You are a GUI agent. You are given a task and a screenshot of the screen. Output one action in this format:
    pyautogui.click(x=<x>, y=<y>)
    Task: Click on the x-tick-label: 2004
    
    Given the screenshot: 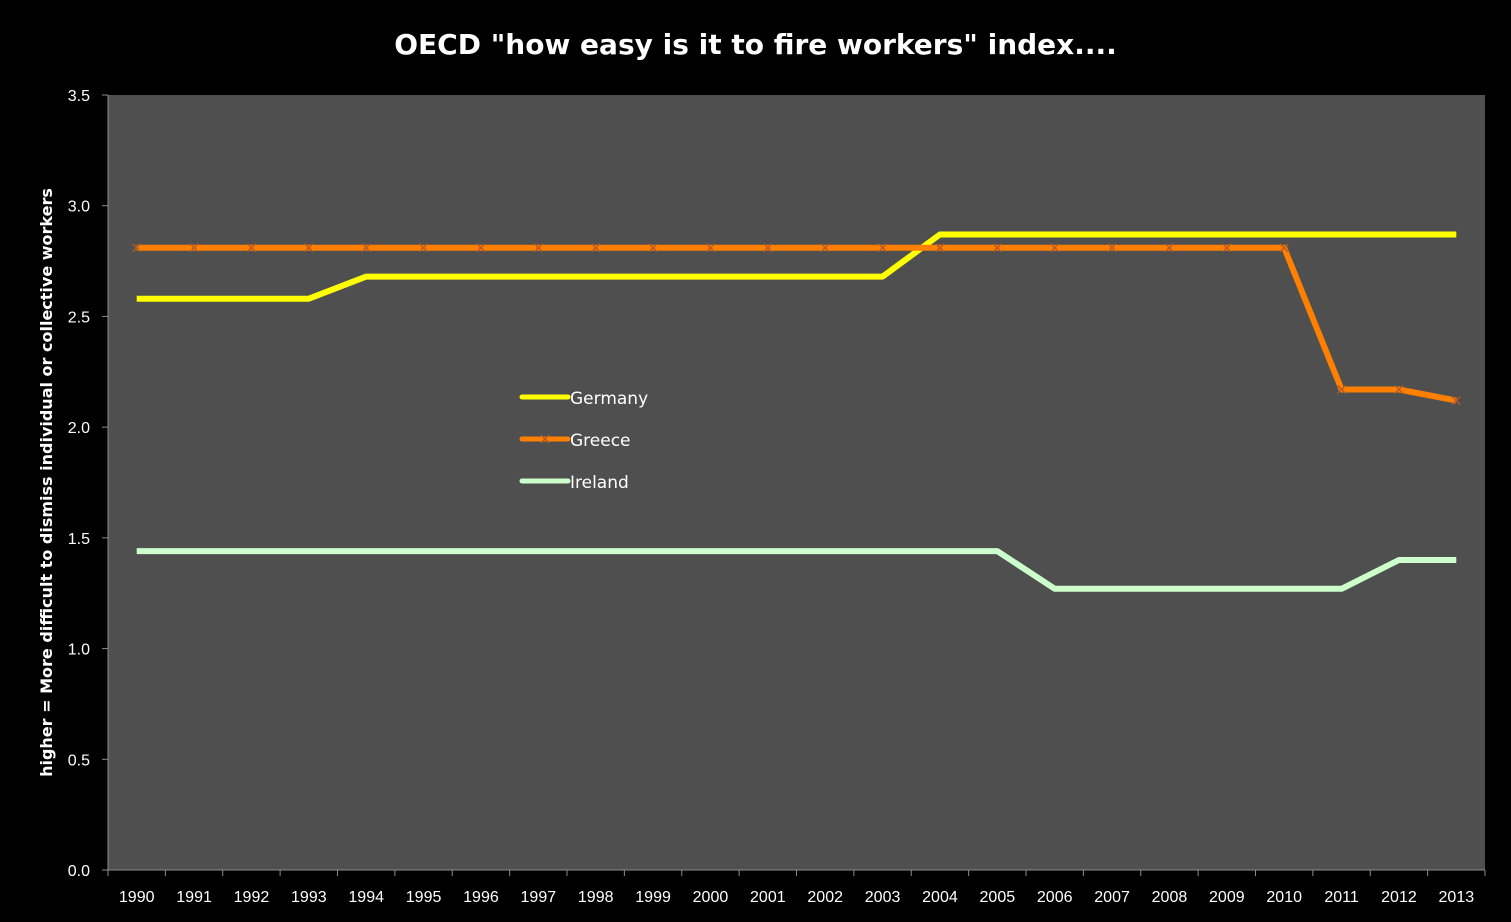 What is the action you would take?
    pyautogui.click(x=940, y=897)
    